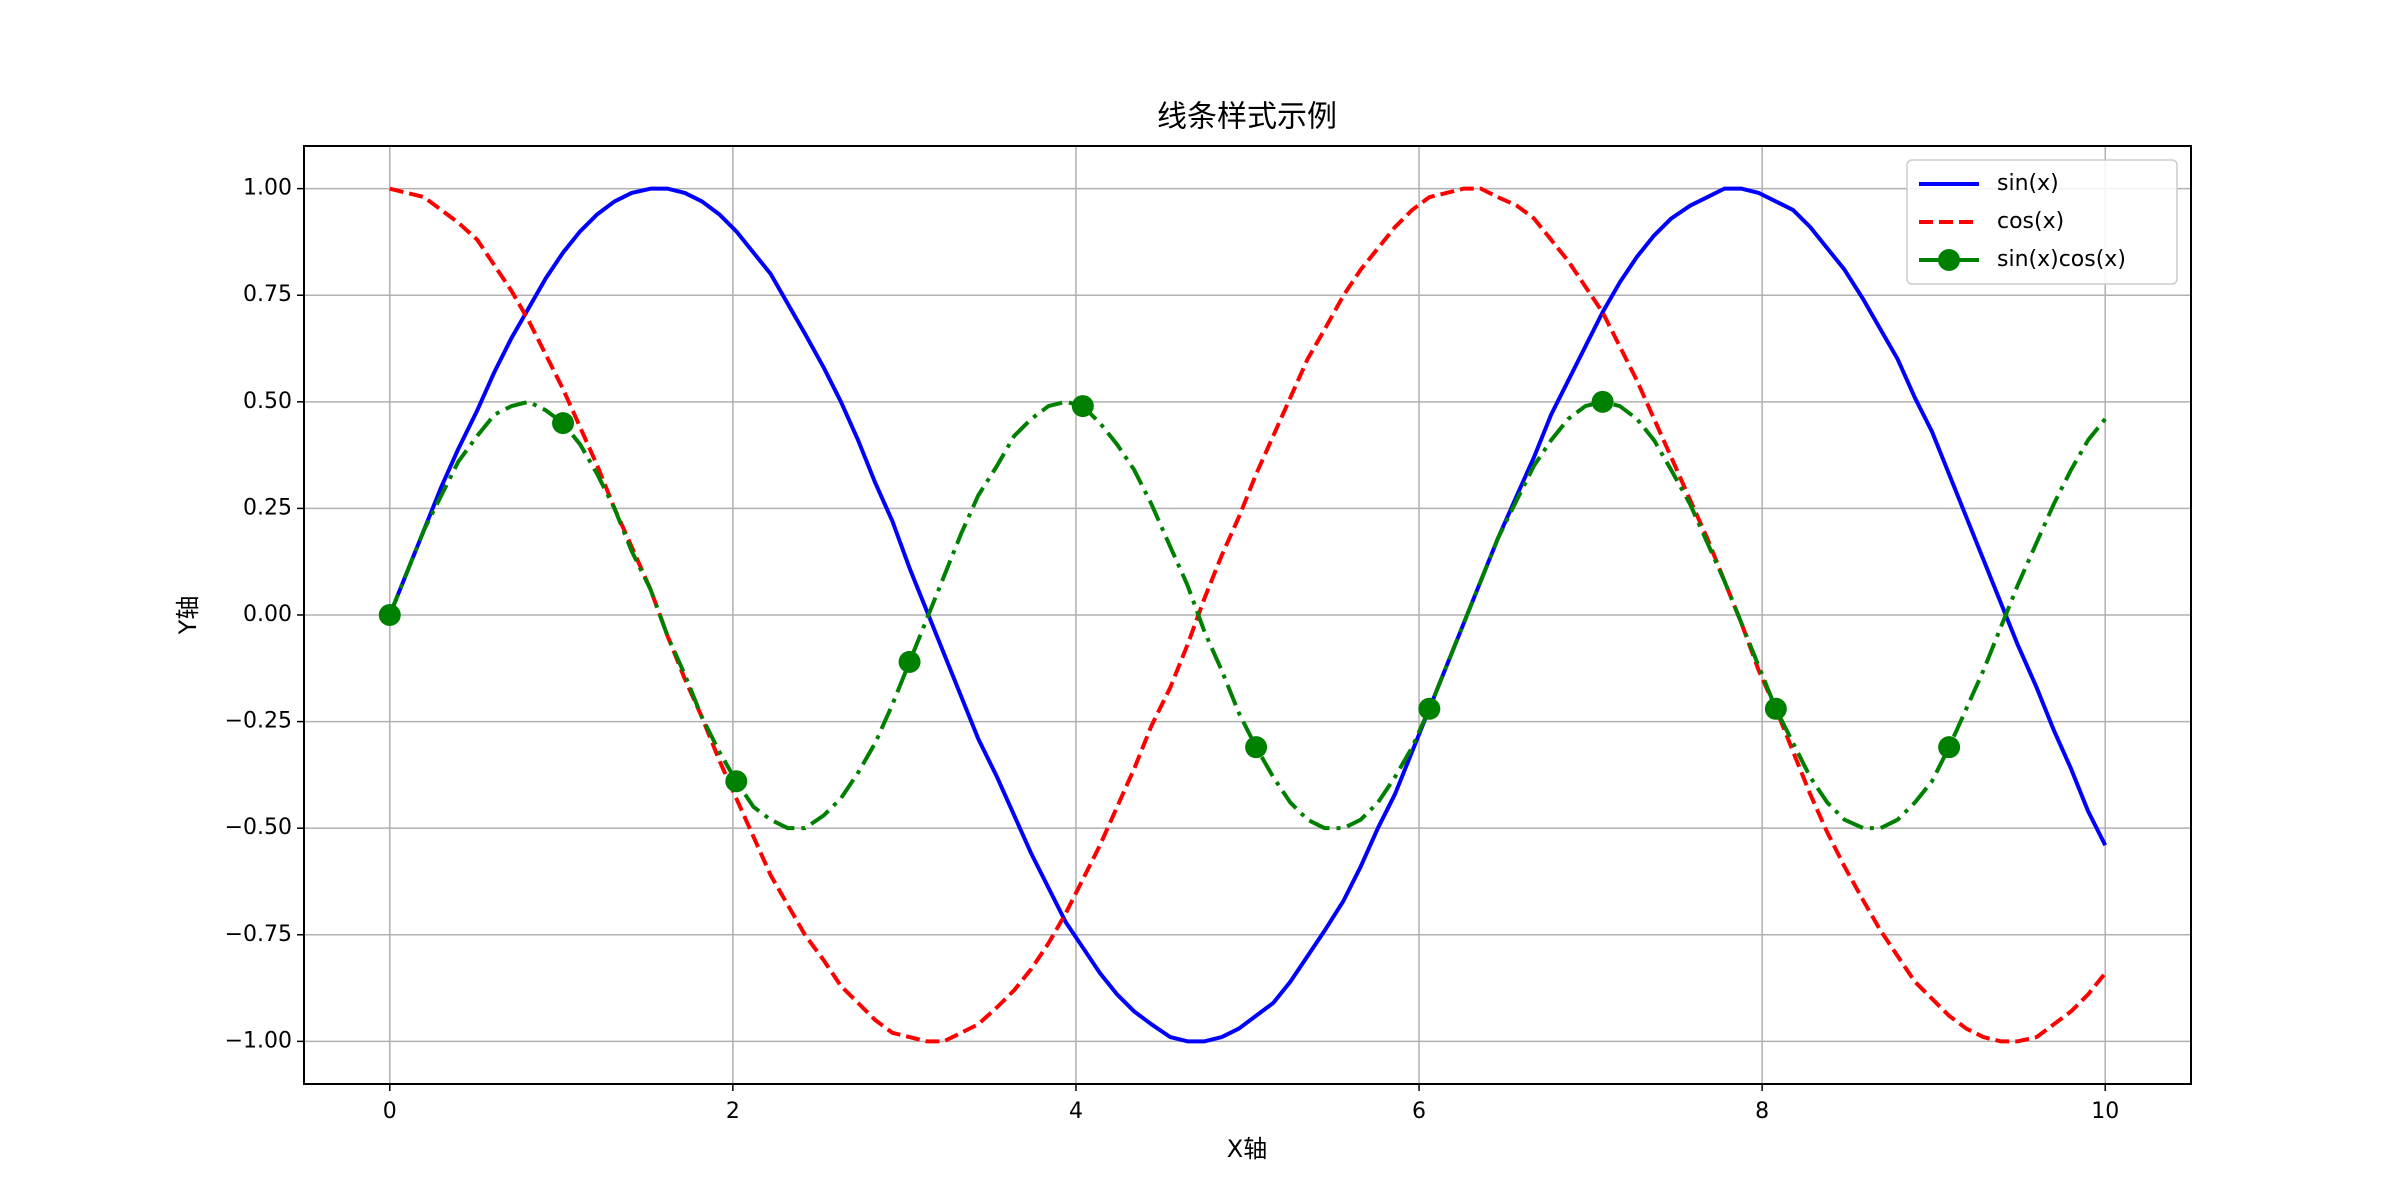  I want to click on x-tick-label: 8, so click(1762, 1111).